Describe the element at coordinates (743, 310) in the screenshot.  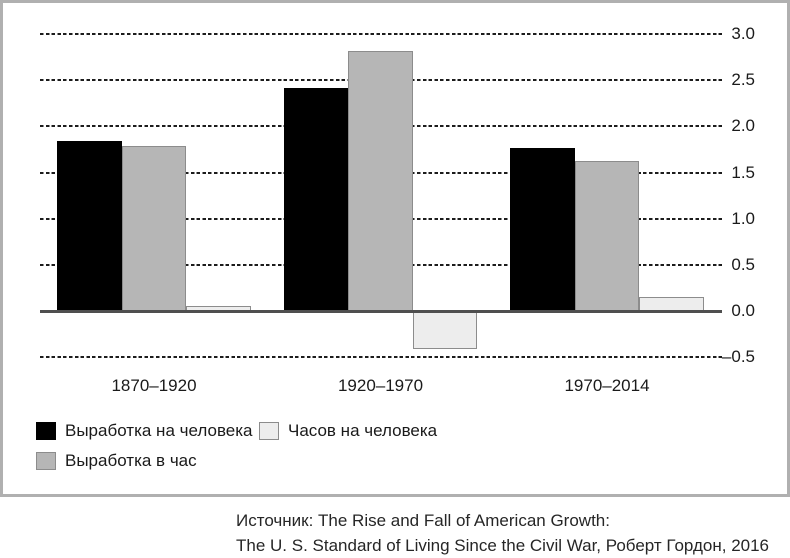
I see `y-axis-tick-label: 0.0` at that location.